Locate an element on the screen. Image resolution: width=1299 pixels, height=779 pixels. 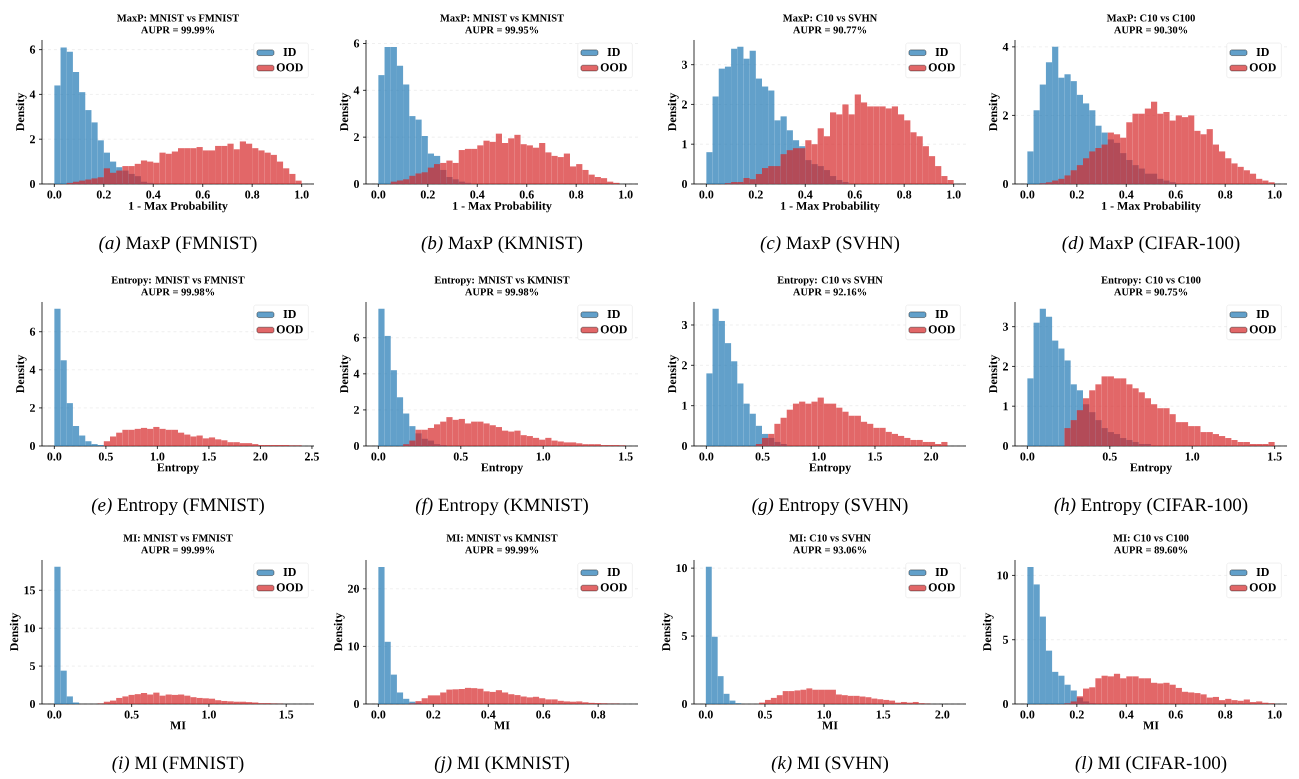
text: (f) Entropy (KMNIST) is located at coordinates (501, 506).